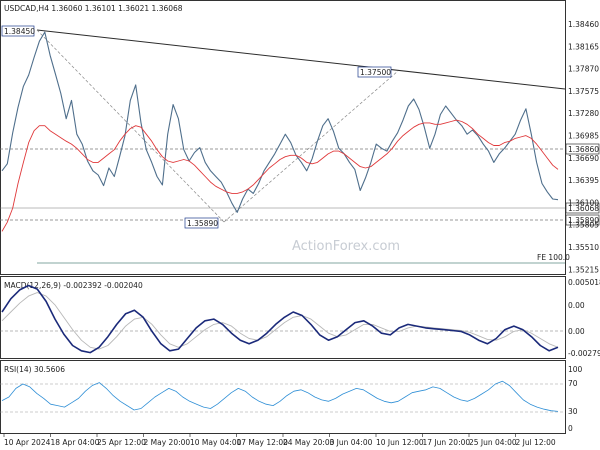 This screenshot has width=600, height=450. What do you see at coordinates (583, 24) in the screenshot?
I see `price-tick-label: 1.38460` at bounding box center [583, 24].